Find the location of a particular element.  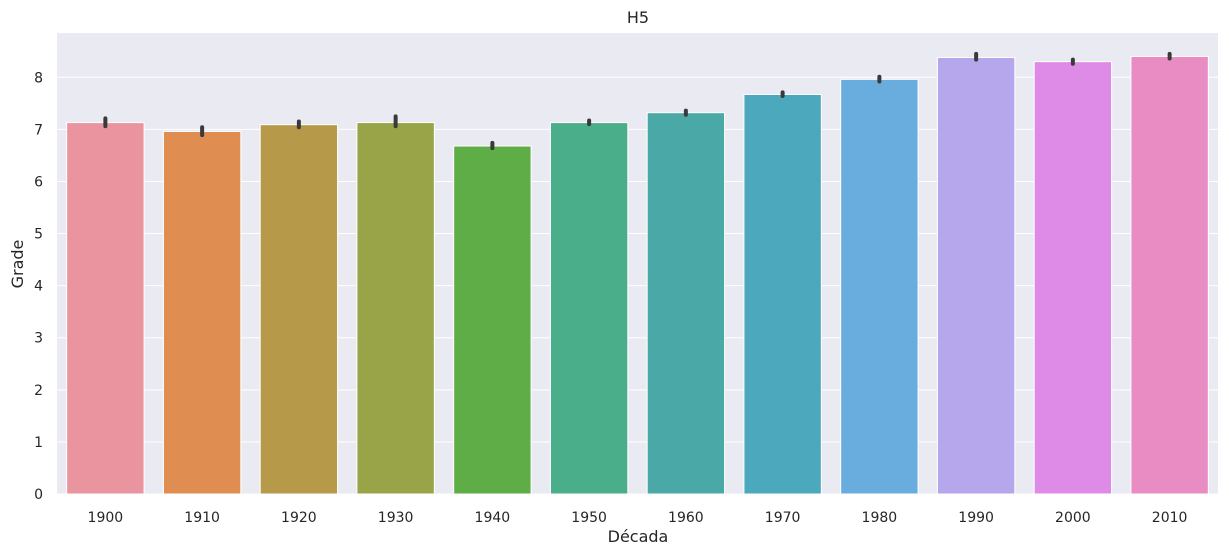

x-tick-label: 1960 is located at coordinates (686, 518).